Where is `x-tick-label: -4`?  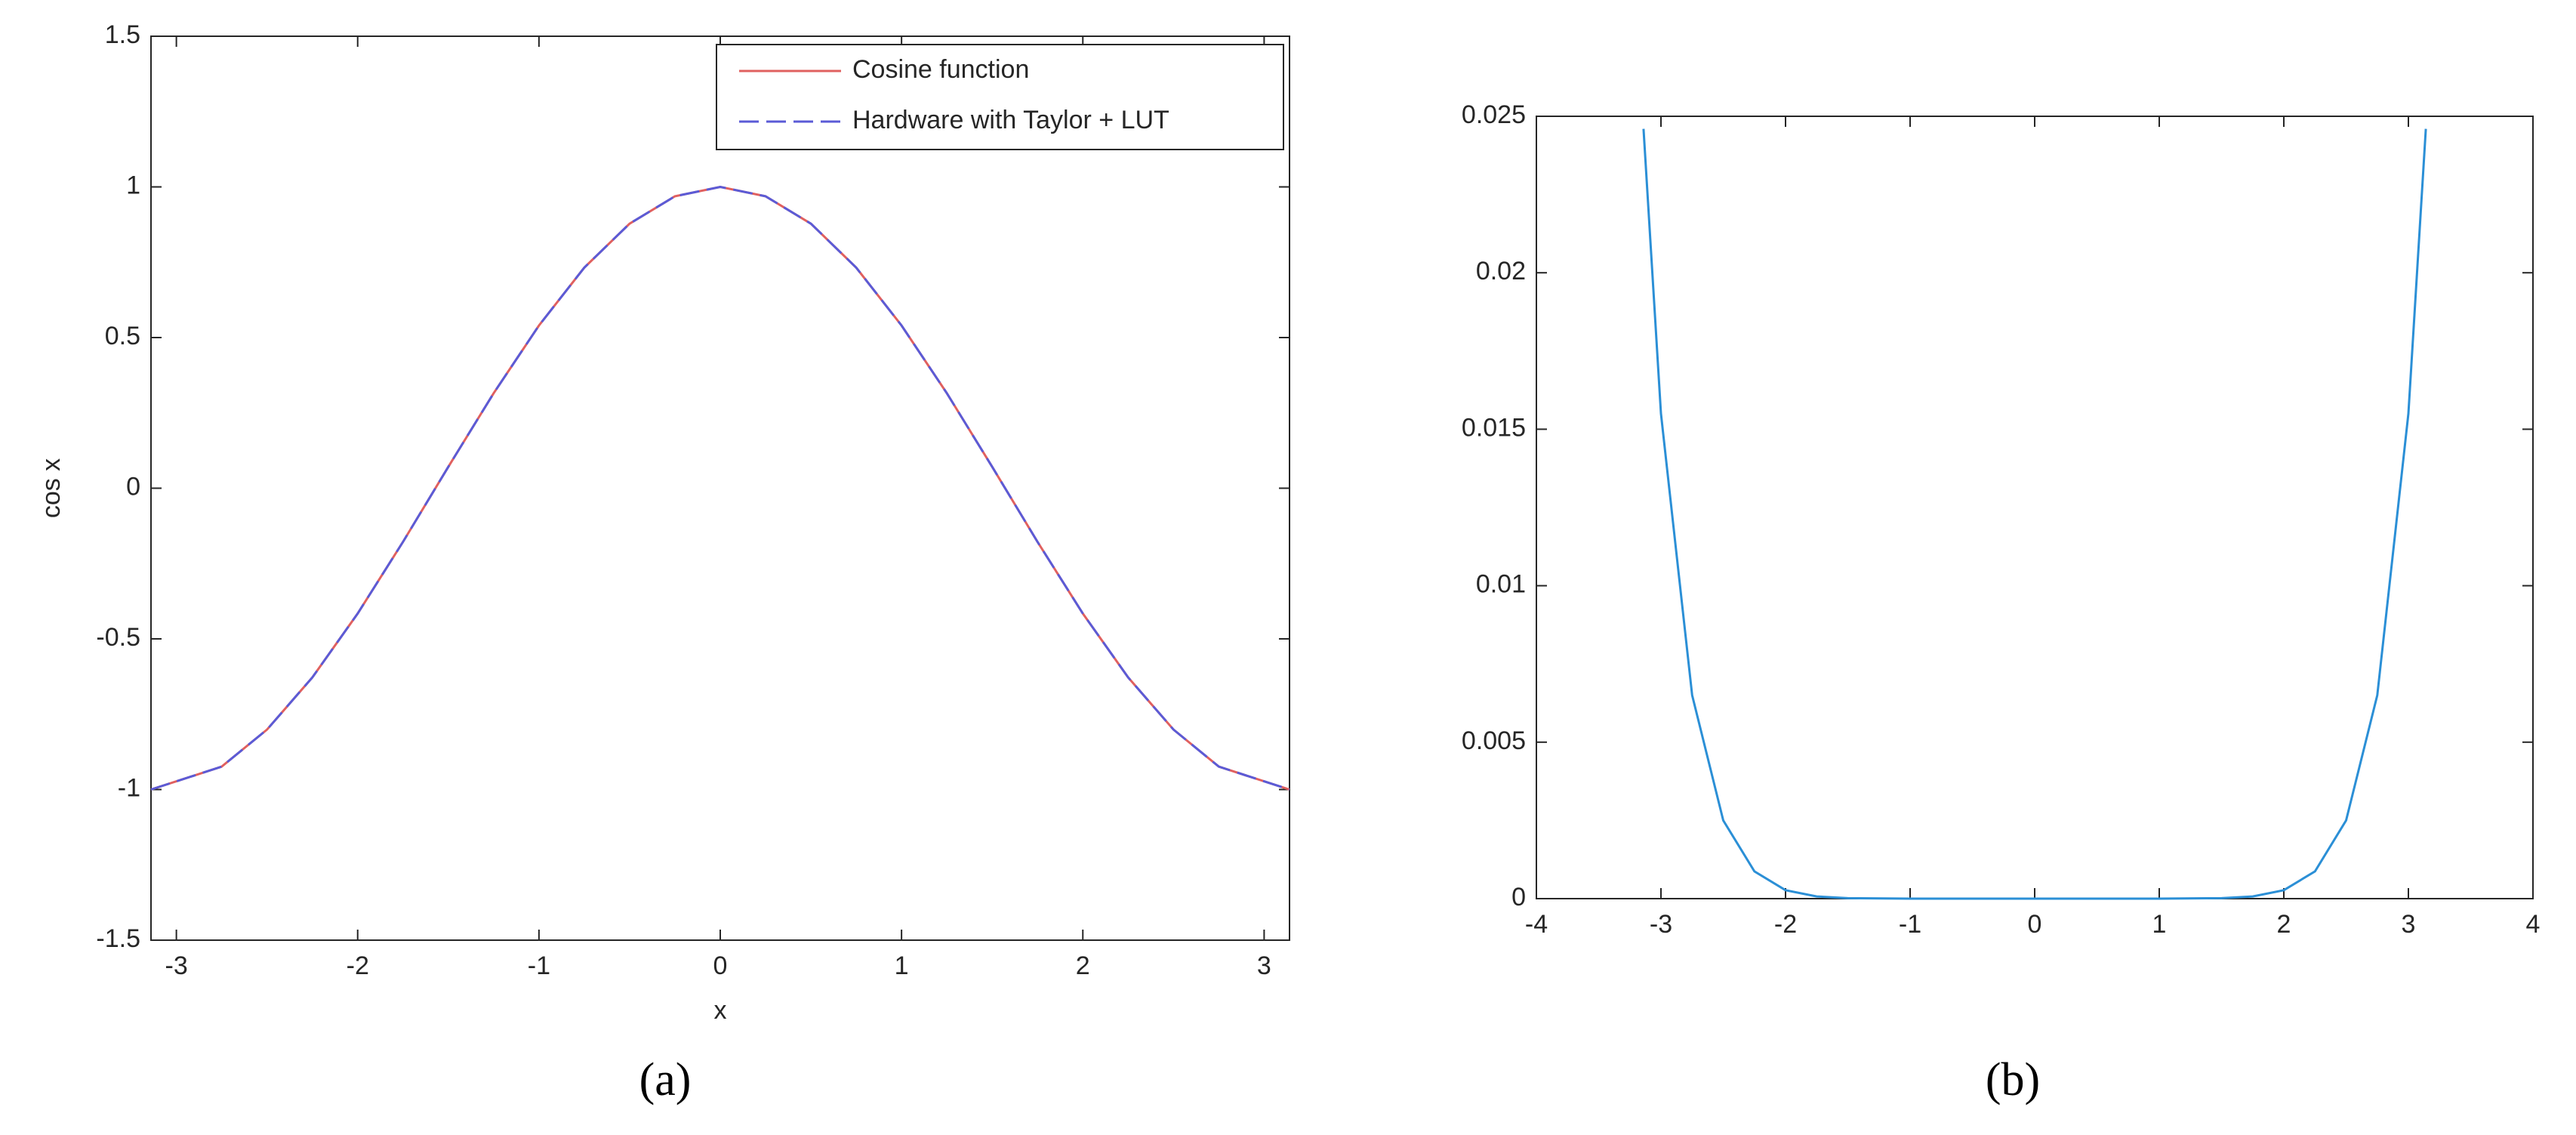
x-tick-label: -4 is located at coordinates (1536, 924).